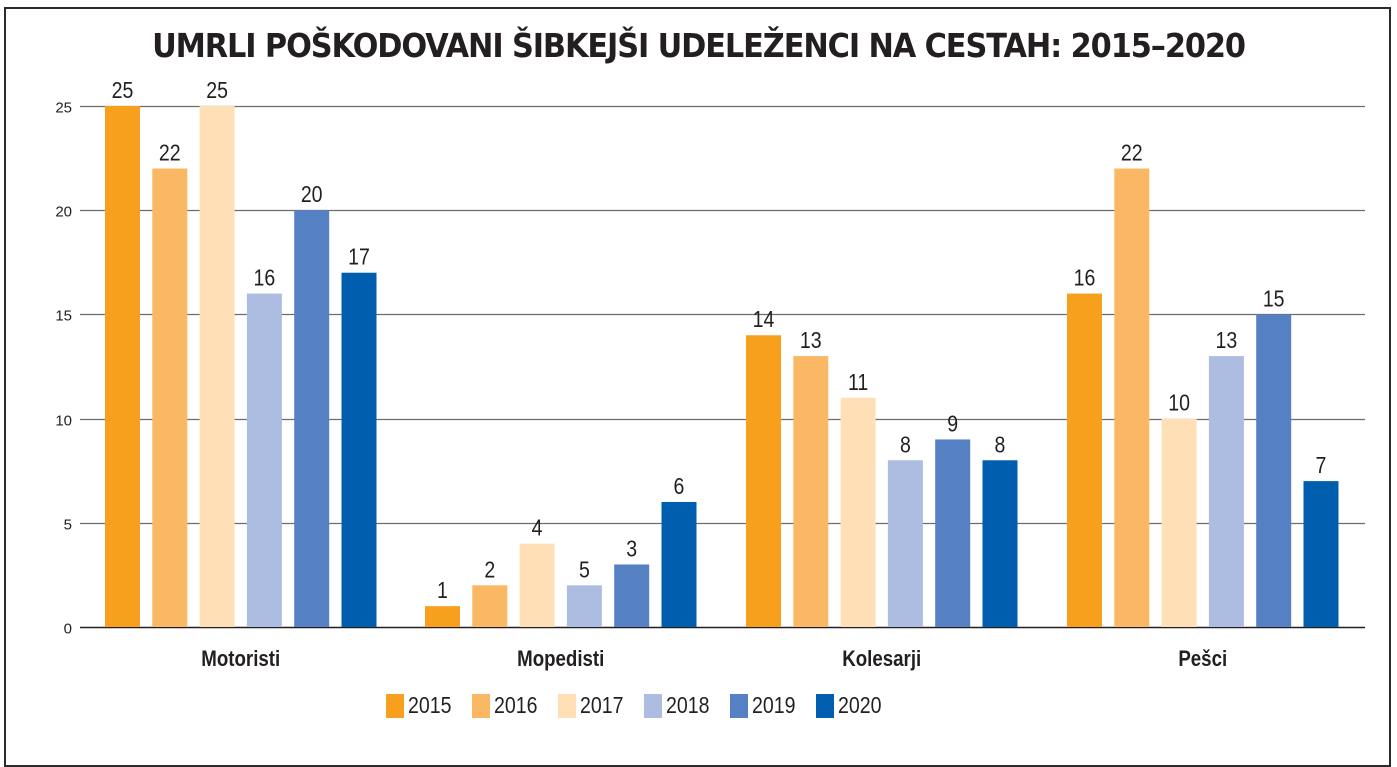 The image size is (1397, 767). I want to click on legend-item-2020: 2020, so click(859, 705).